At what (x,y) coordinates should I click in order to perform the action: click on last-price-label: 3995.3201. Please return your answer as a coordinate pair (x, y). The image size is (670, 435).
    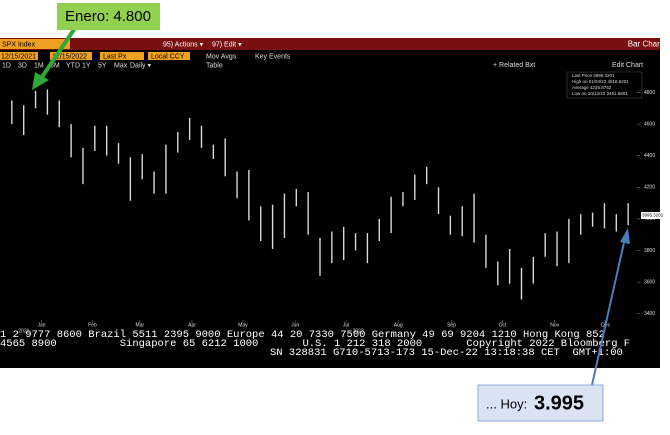
    Looking at the image, I should click on (653, 215).